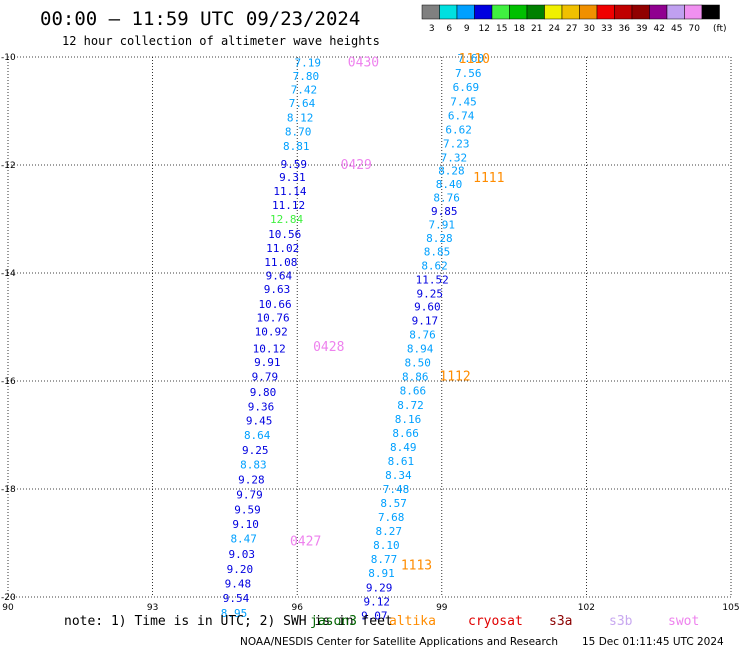 This screenshot has height=650, width=740. Describe the element at coordinates (430, 294) in the screenshot. I see `wave-height-label: 9.25` at that location.